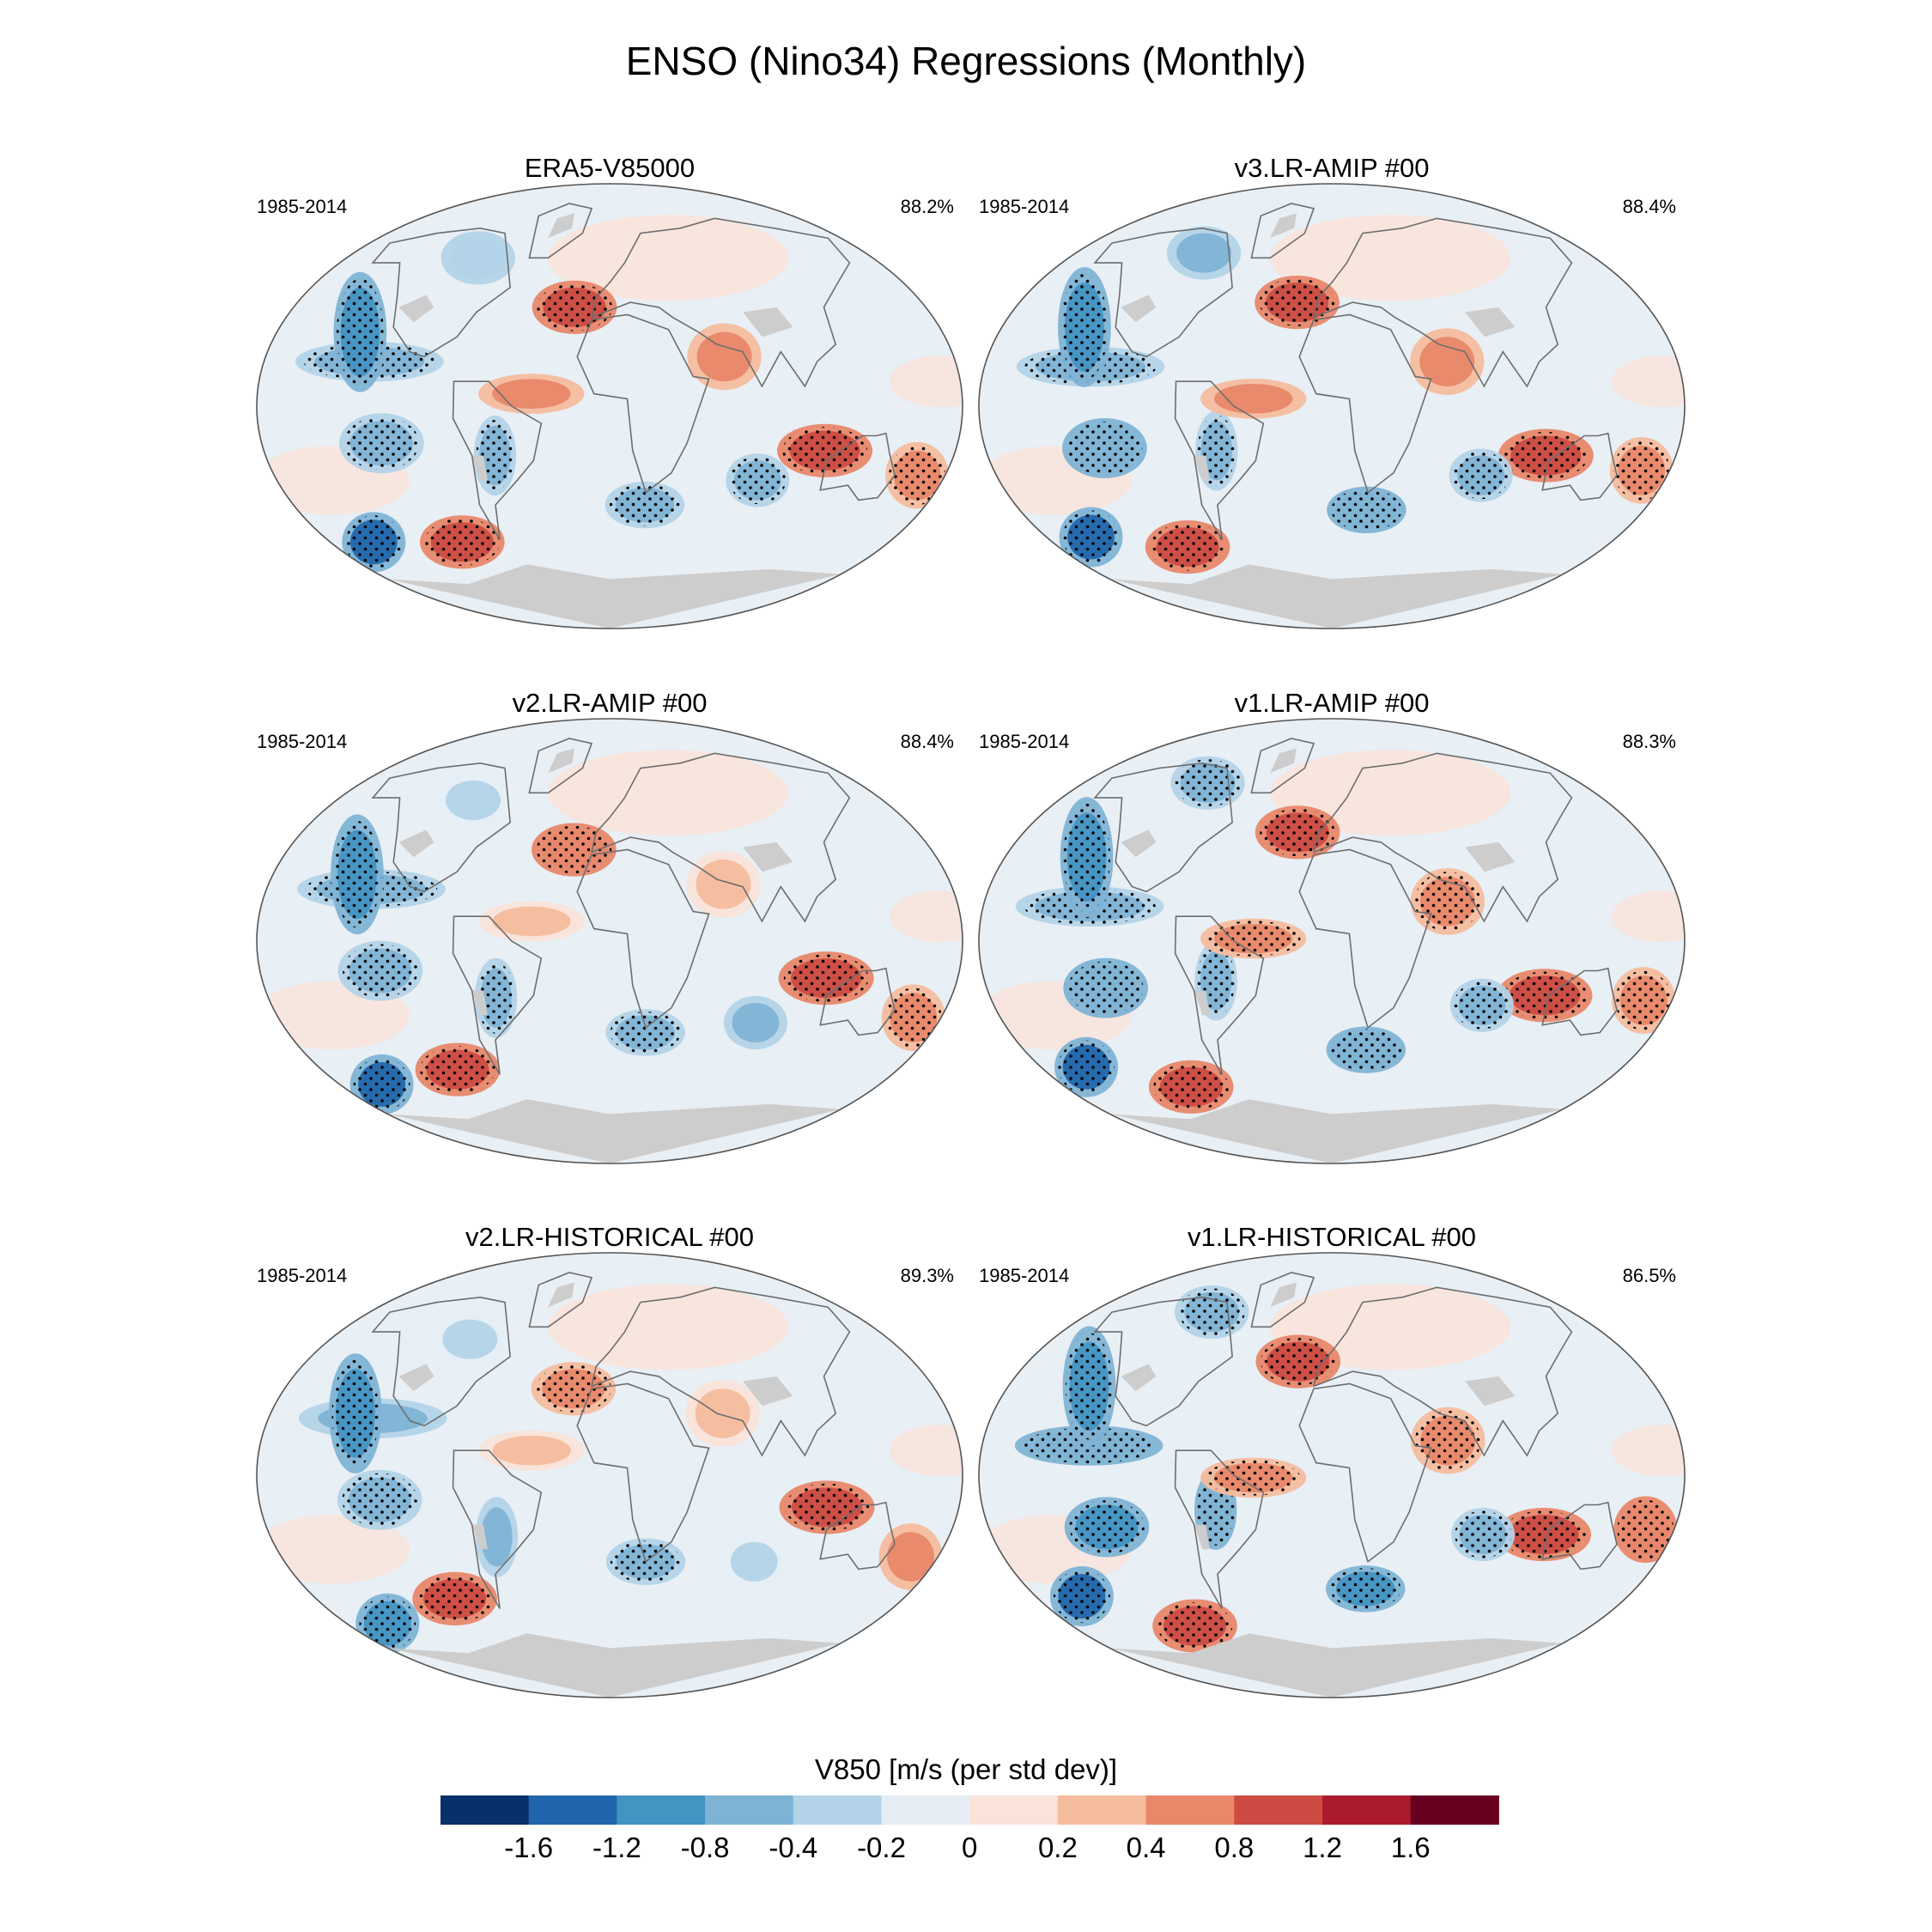  What do you see at coordinates (1332, 1237) in the screenshot?
I see `panel-title: v1.LR-HISTORICAL #00` at bounding box center [1332, 1237].